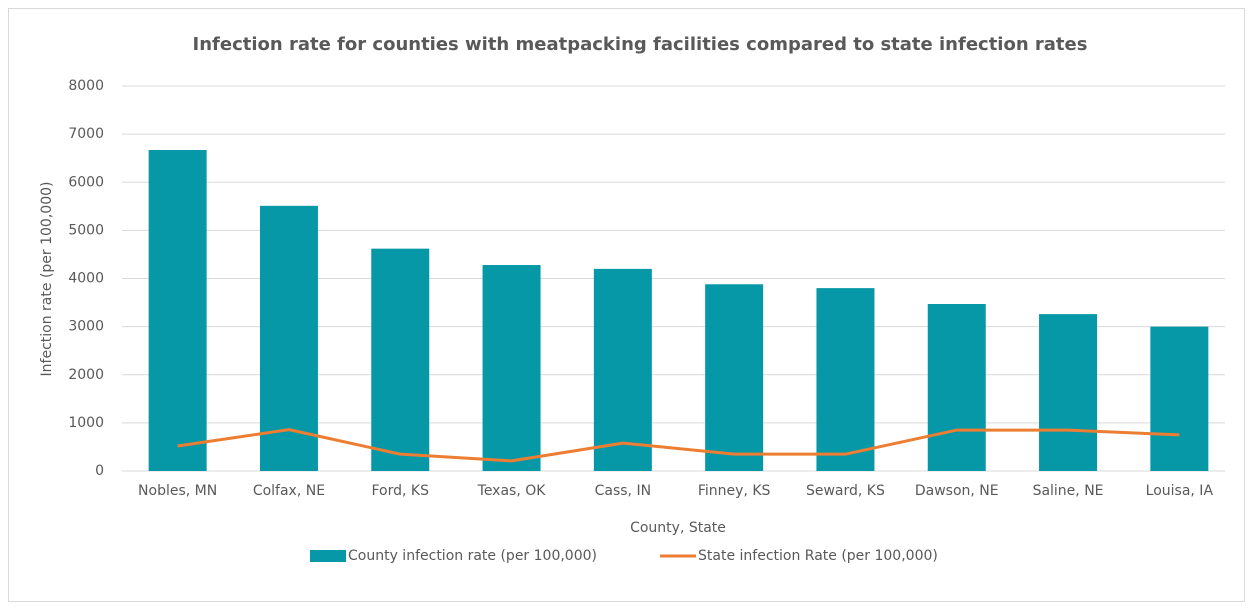 The width and height of the screenshot is (1253, 610). Describe the element at coordinates (401, 491) in the screenshot. I see `x-tick-label: Ford, KS` at that location.